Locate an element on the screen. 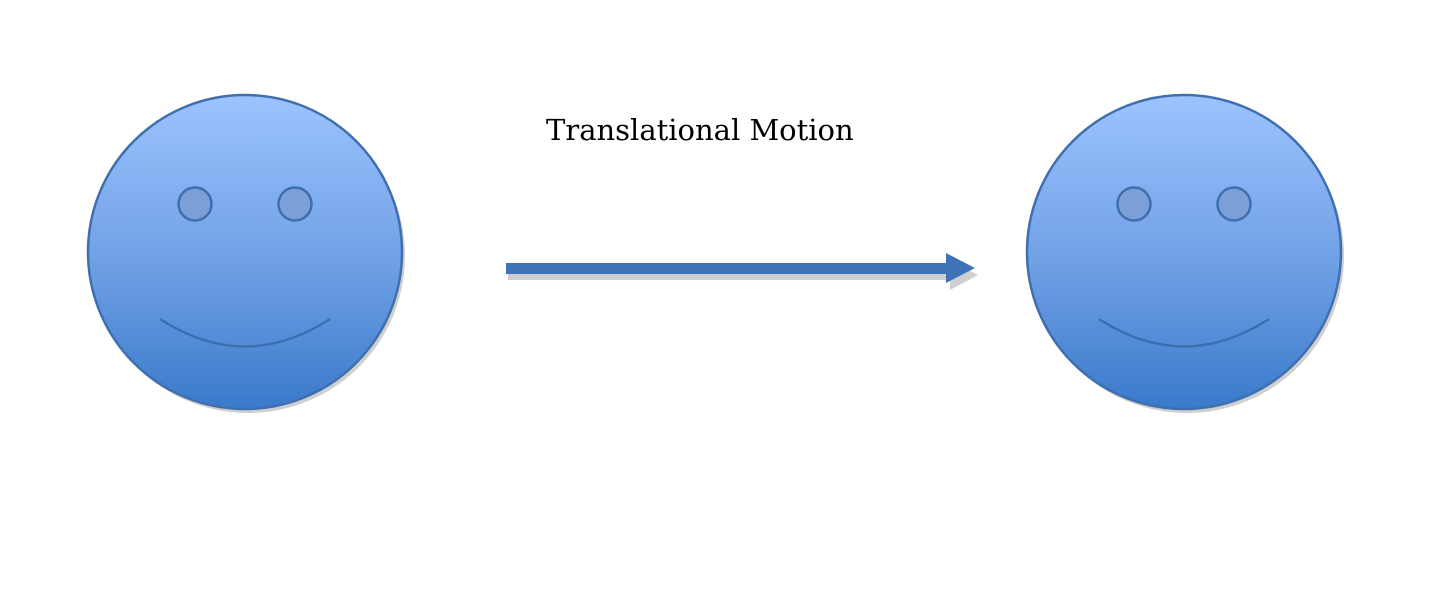 The image size is (1448, 600). right-smiley-face is located at coordinates (1184, 253).